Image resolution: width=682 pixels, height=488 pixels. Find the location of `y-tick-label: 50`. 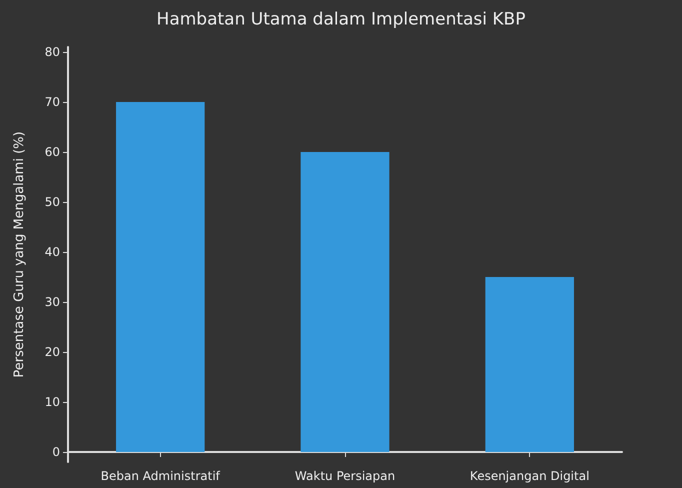

y-tick-label: 50 is located at coordinates (52, 202).